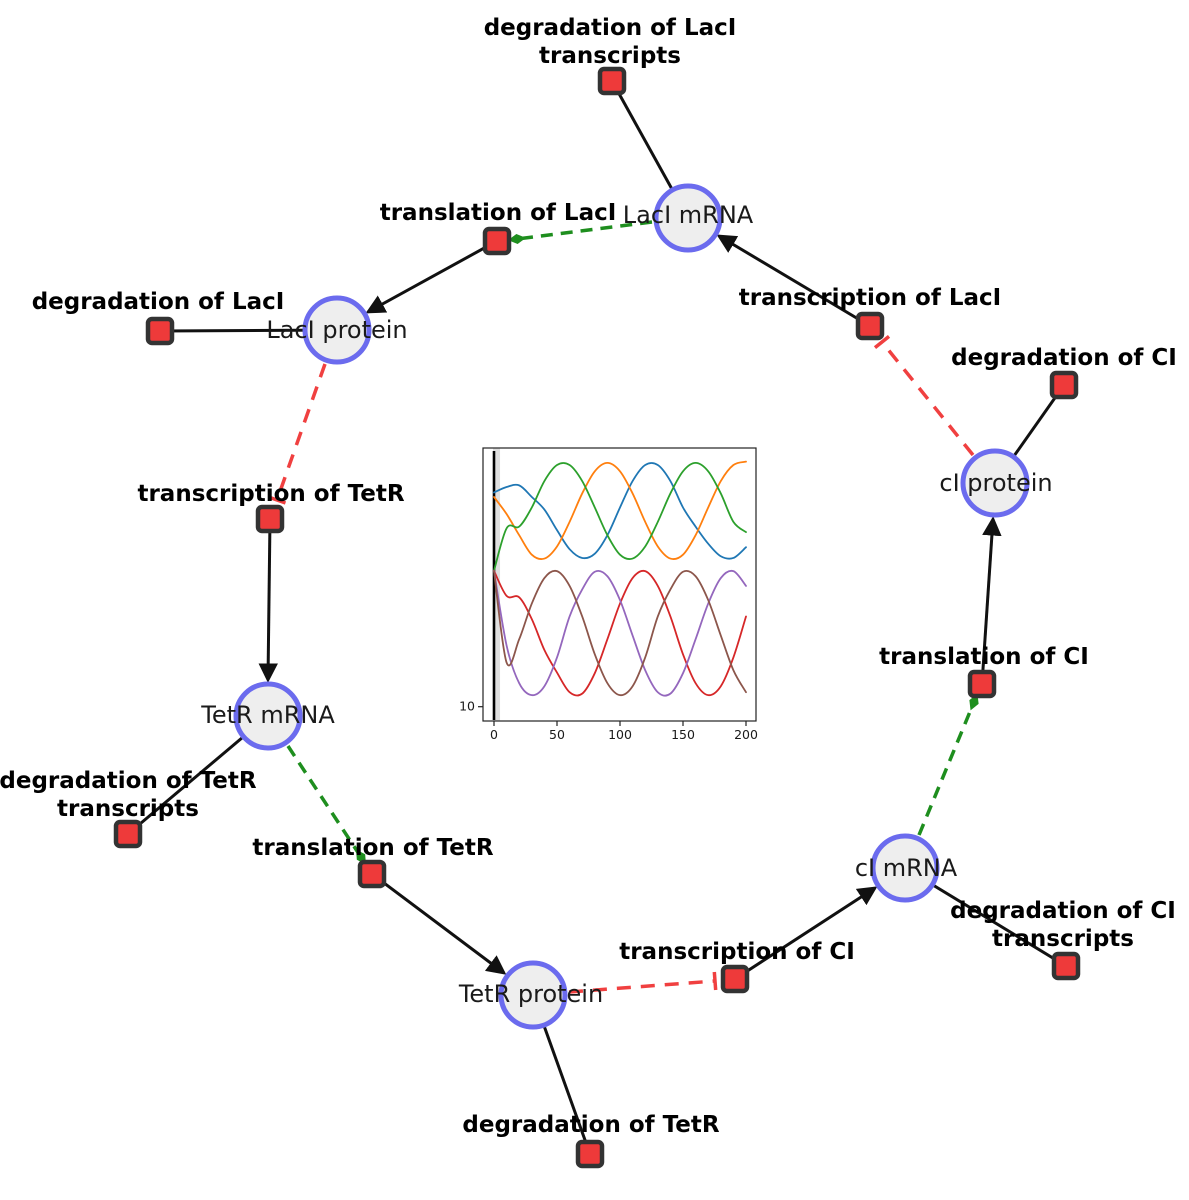 The height and width of the screenshot is (1200, 1189). What do you see at coordinates (271, 494) in the screenshot?
I see `reaction-label-transcription-tetr: transcription of TetR` at bounding box center [271, 494].